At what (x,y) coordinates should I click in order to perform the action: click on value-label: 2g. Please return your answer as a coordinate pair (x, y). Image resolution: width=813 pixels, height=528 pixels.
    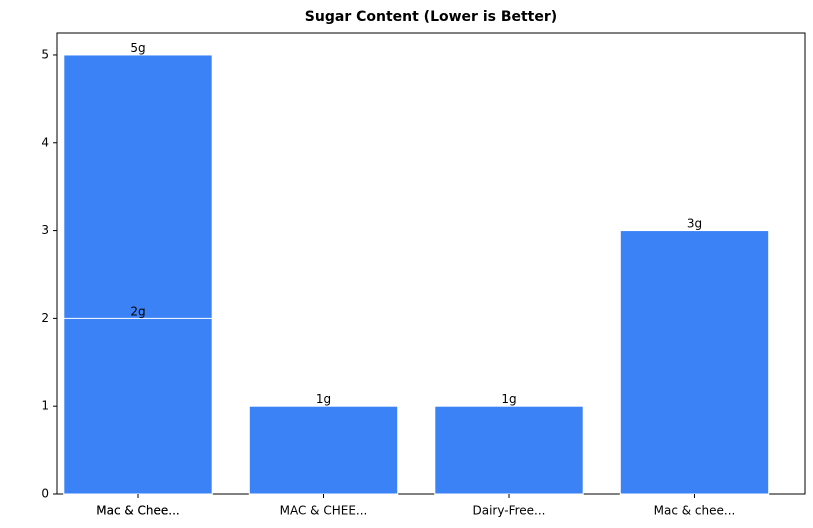
    Looking at the image, I should click on (137, 311).